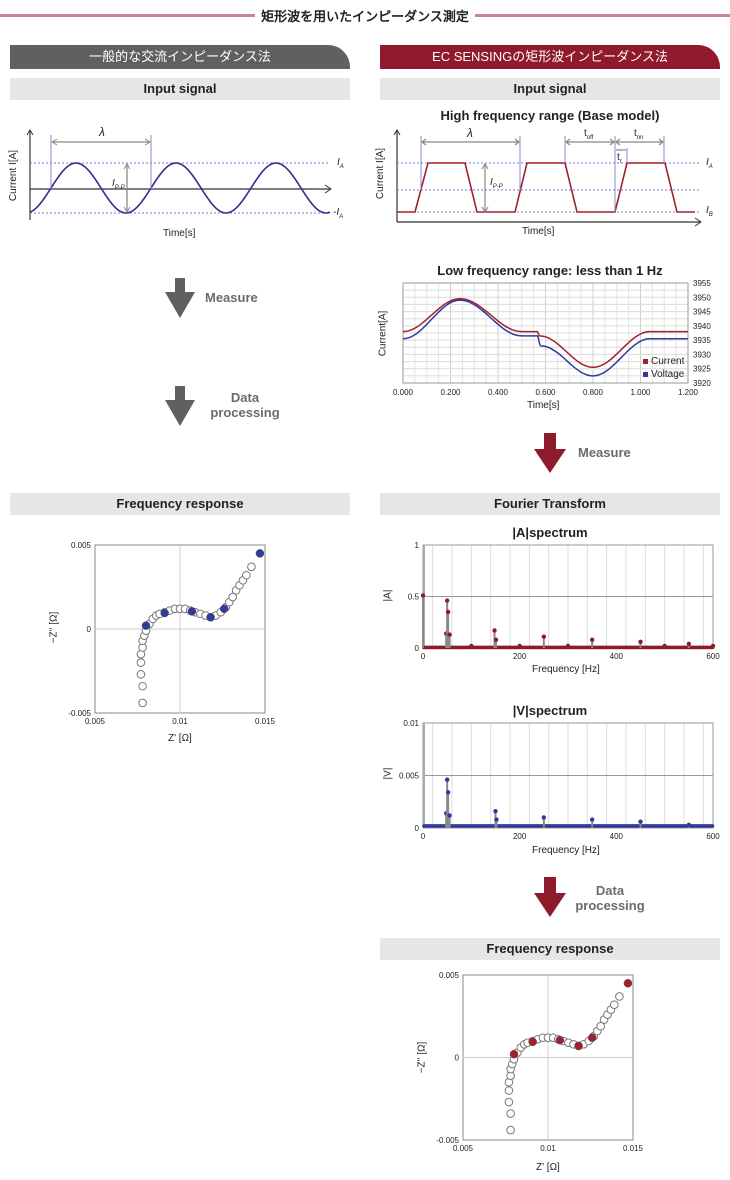 This screenshot has height=1180, width=730. What do you see at coordinates (498, 392) in the screenshot?
I see `x-tick-label: 0.400` at bounding box center [498, 392].